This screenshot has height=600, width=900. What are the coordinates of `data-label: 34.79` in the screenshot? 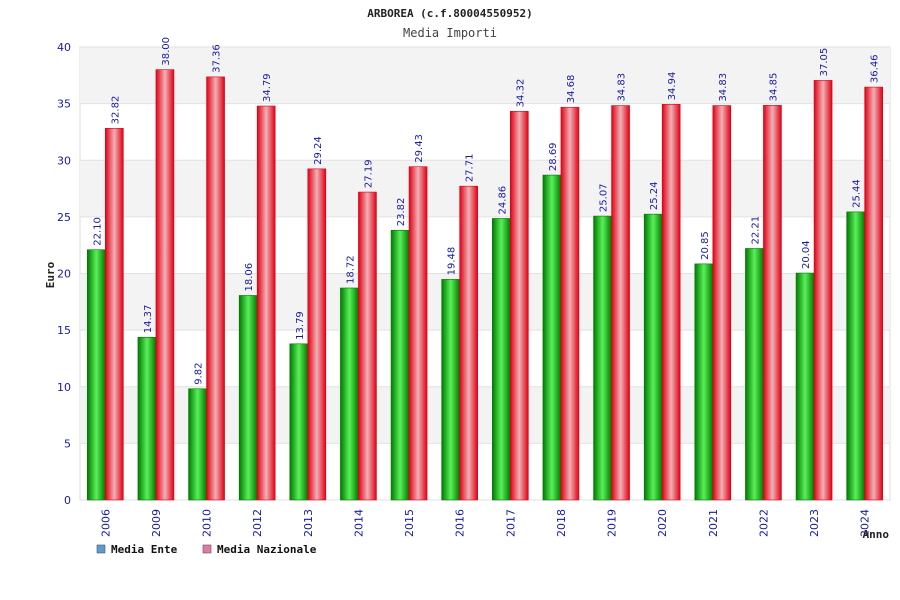 It's located at (267, 87).